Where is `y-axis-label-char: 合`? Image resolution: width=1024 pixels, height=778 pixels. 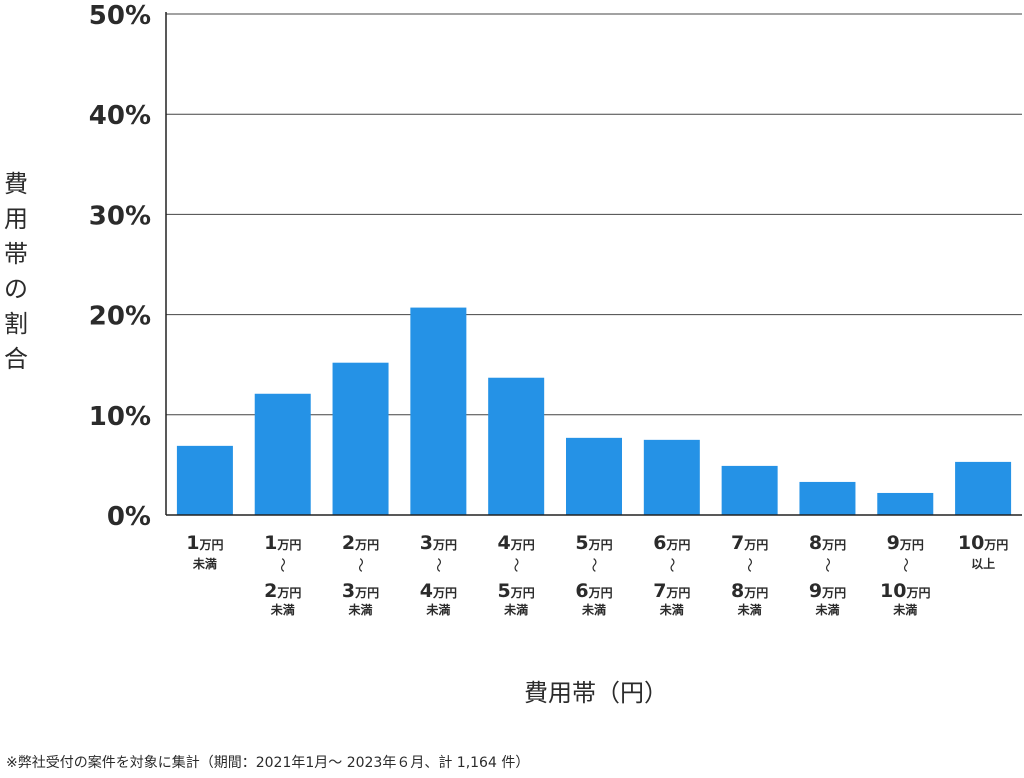 y-axis-label-char: 合 is located at coordinates (16, 359).